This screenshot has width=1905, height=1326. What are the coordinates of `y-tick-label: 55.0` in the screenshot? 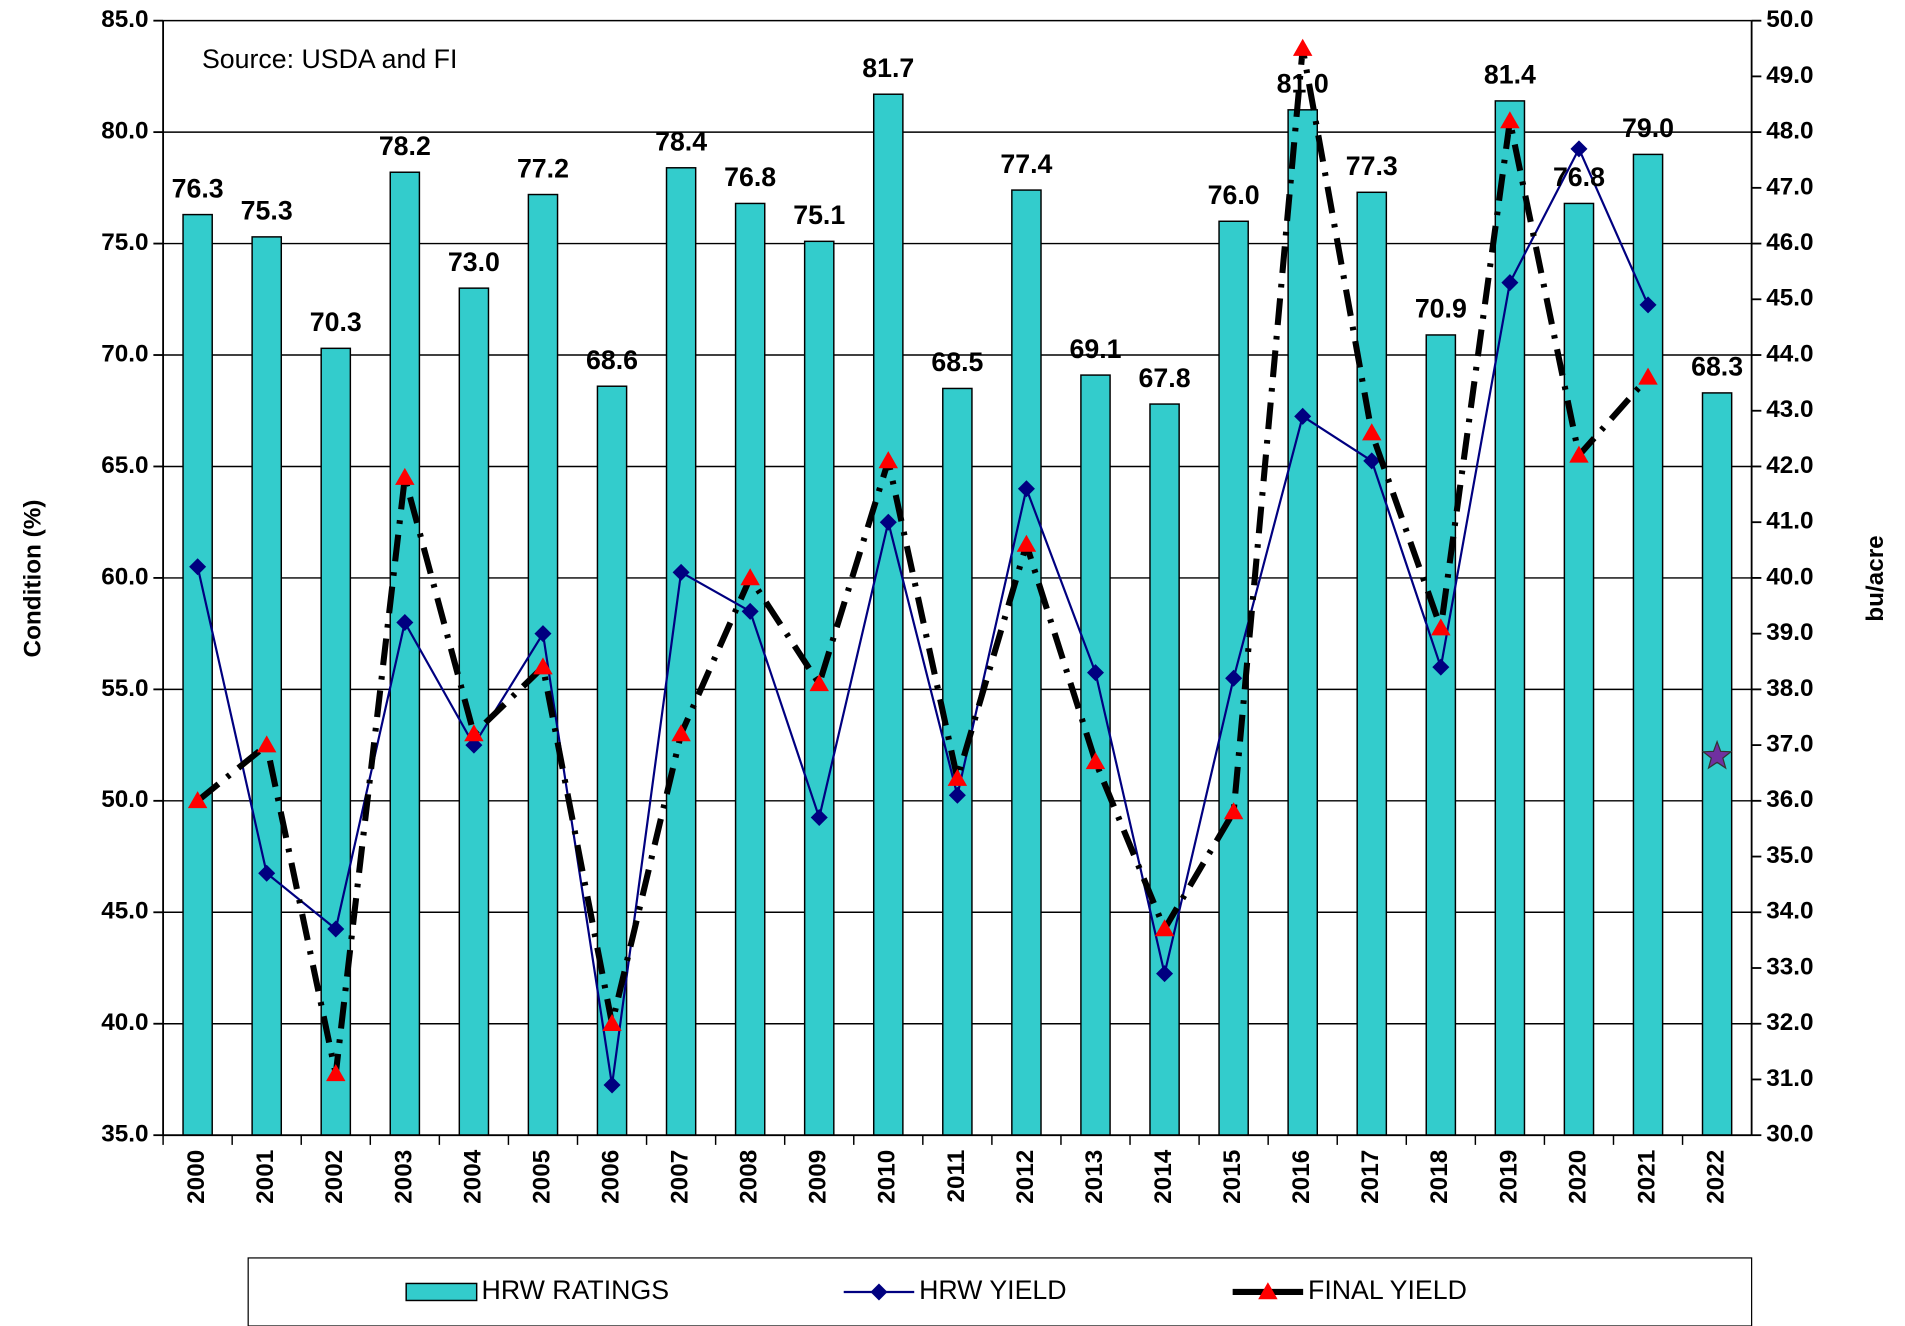 It's located at (124, 688).